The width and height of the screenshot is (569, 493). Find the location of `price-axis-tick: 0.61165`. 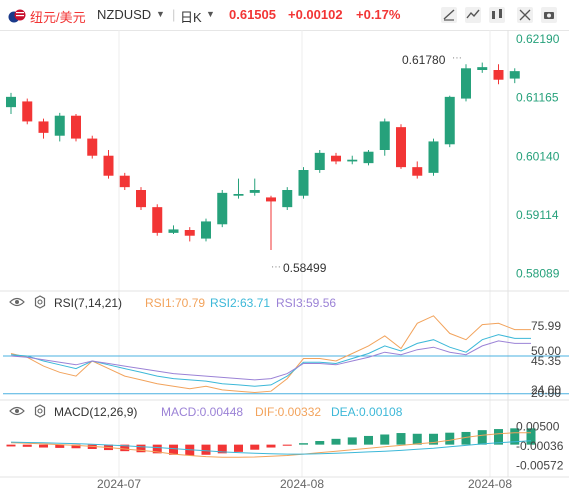

price-axis-tick: 0.61165 is located at coordinates (537, 98).